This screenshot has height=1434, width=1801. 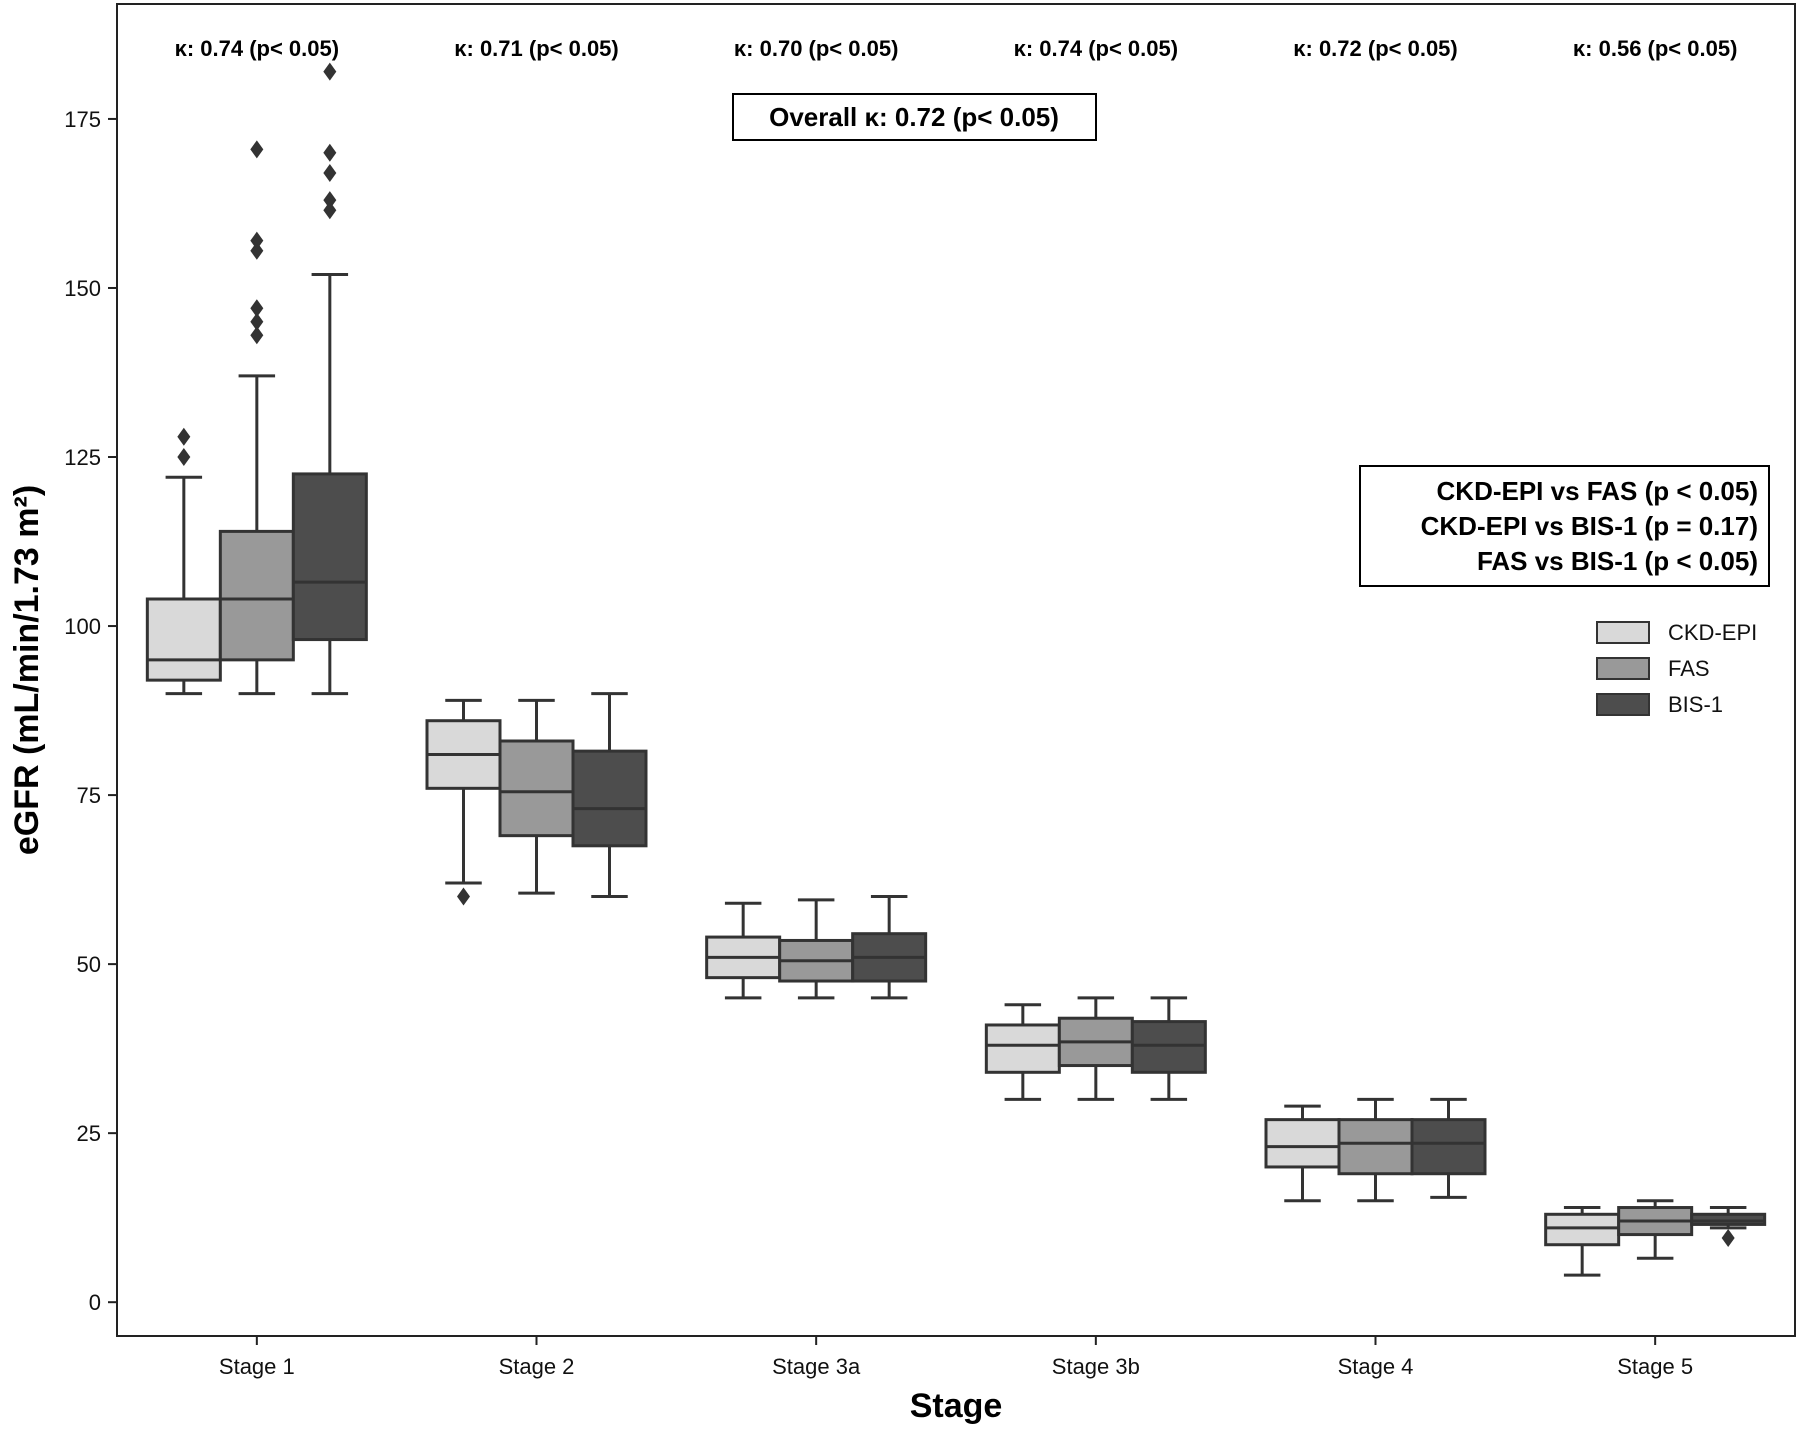 I want to click on comparison-label: CKD-EPI vs FAS (p < 0.05), so click(x=1597, y=491).